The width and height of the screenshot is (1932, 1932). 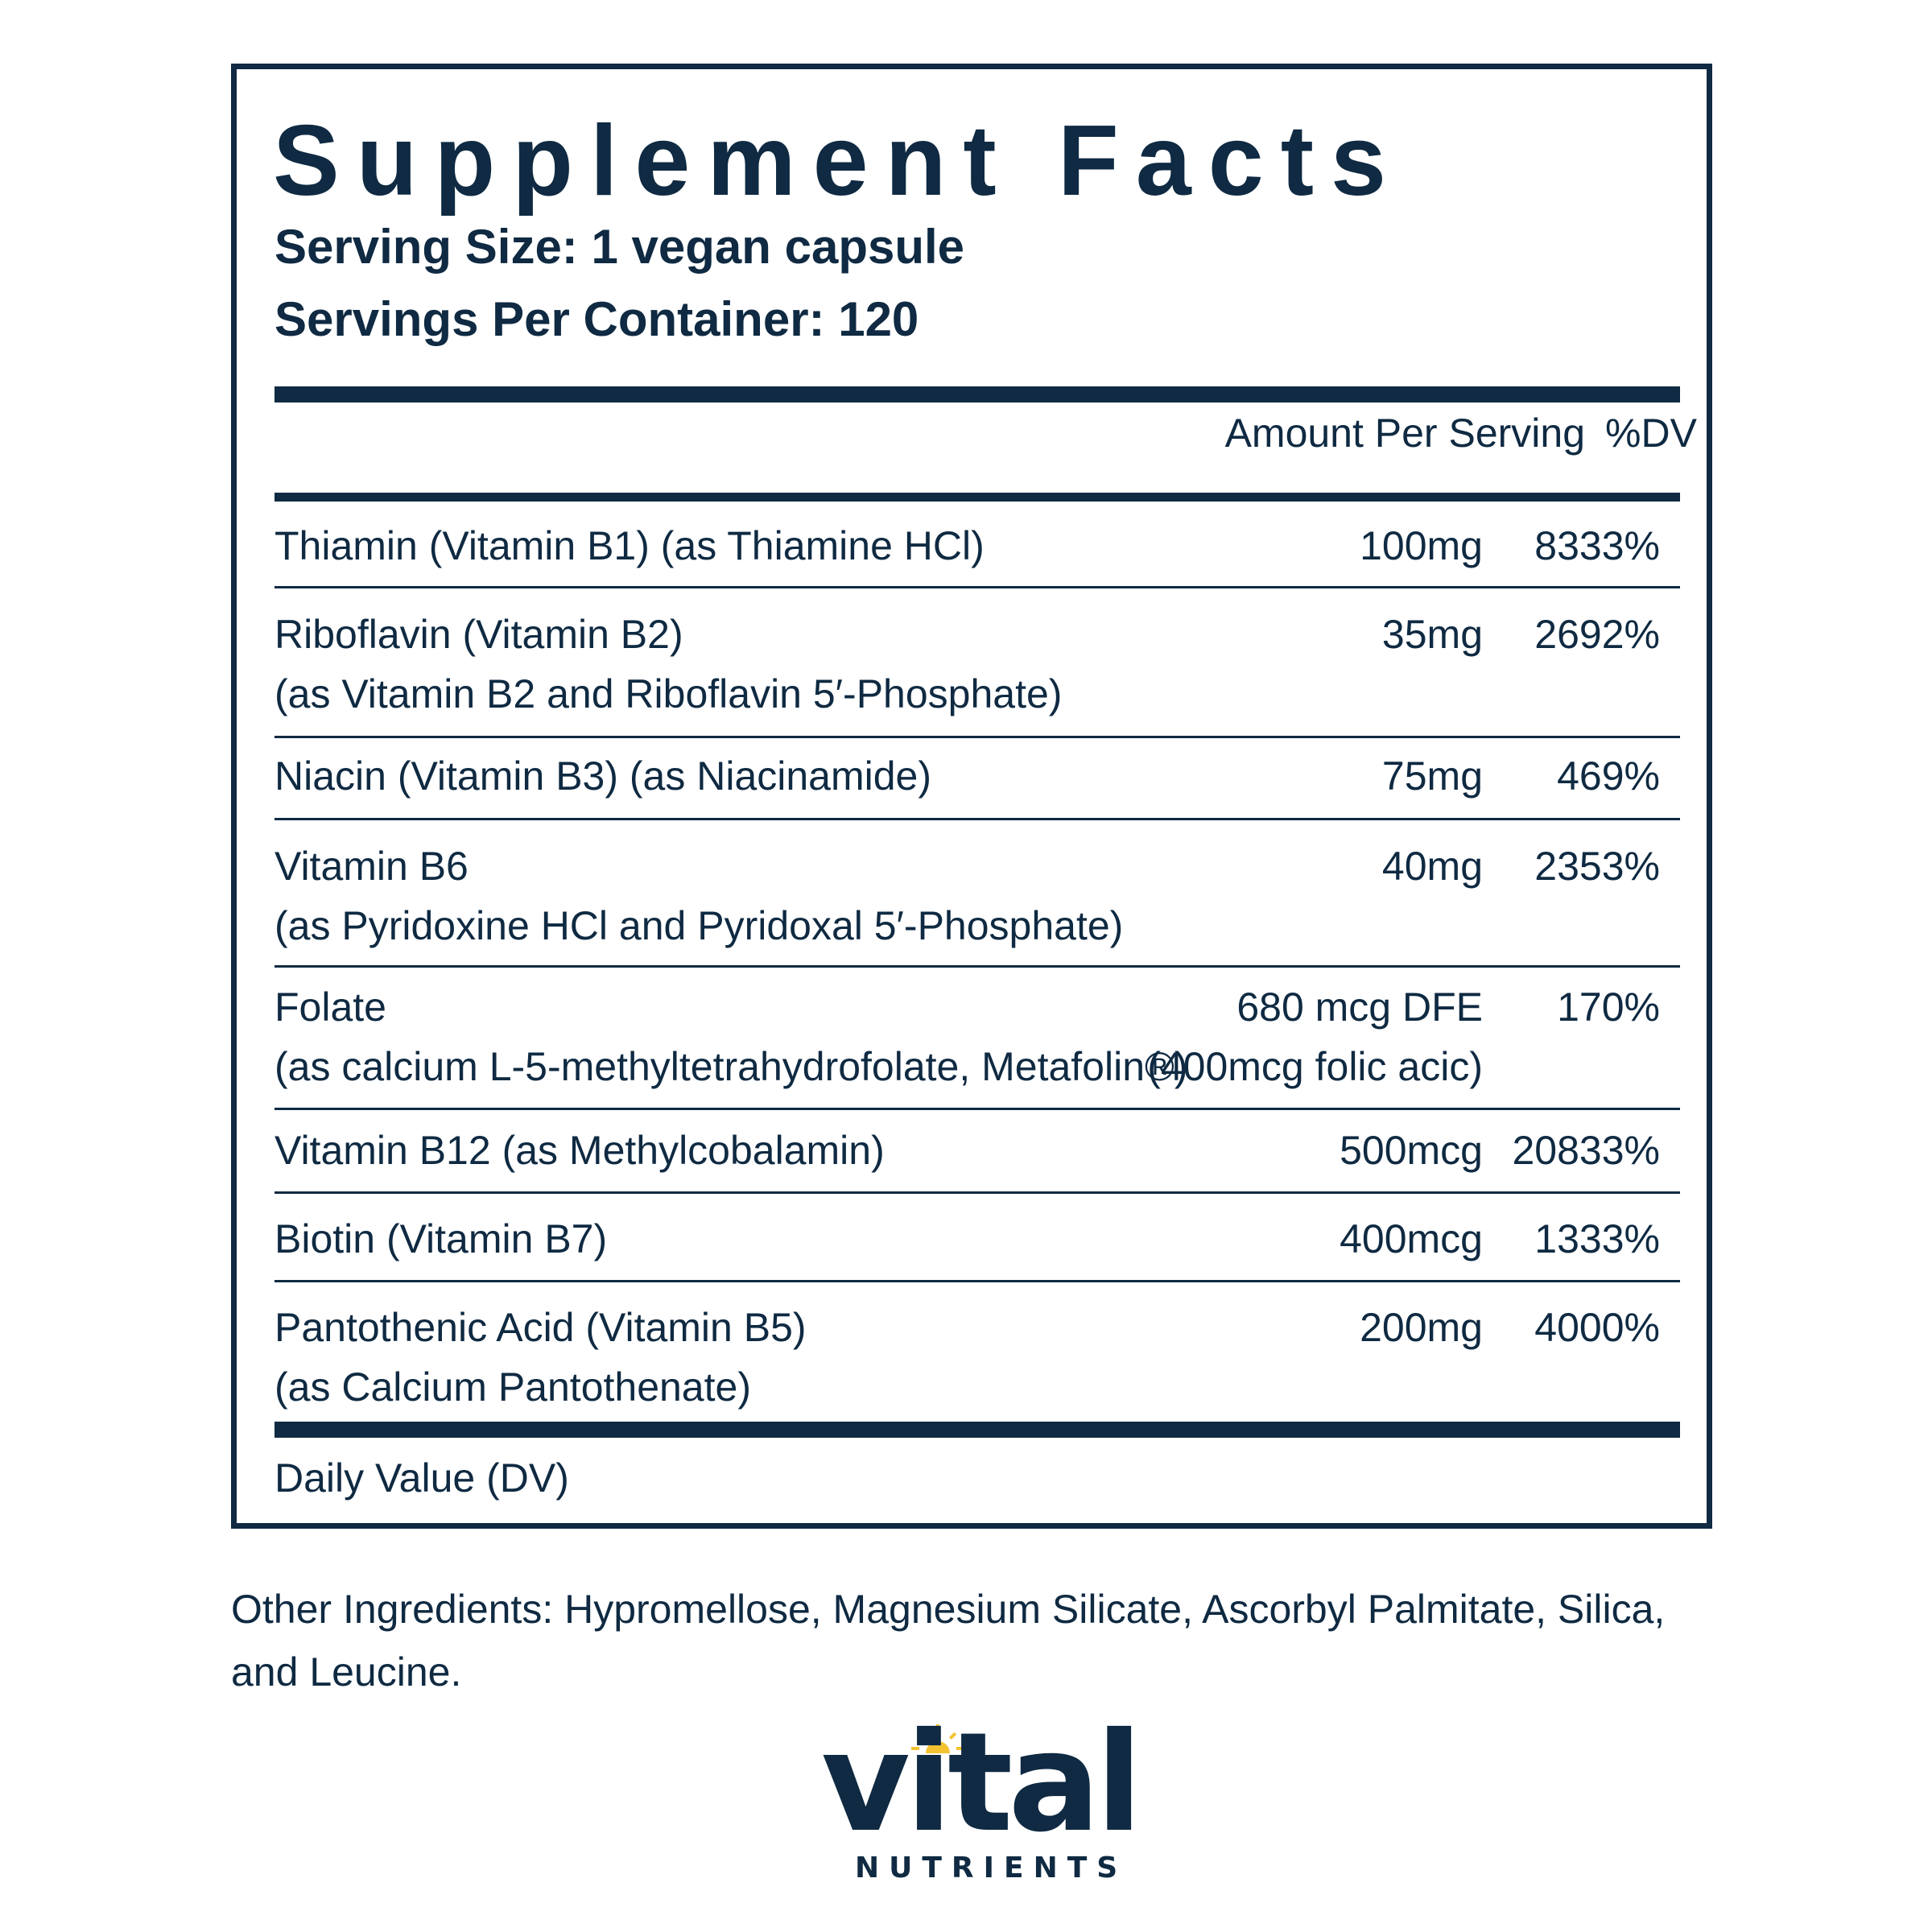 What do you see at coordinates (1404, 433) in the screenshot?
I see `column-header-amount: Amount Per Serving` at bounding box center [1404, 433].